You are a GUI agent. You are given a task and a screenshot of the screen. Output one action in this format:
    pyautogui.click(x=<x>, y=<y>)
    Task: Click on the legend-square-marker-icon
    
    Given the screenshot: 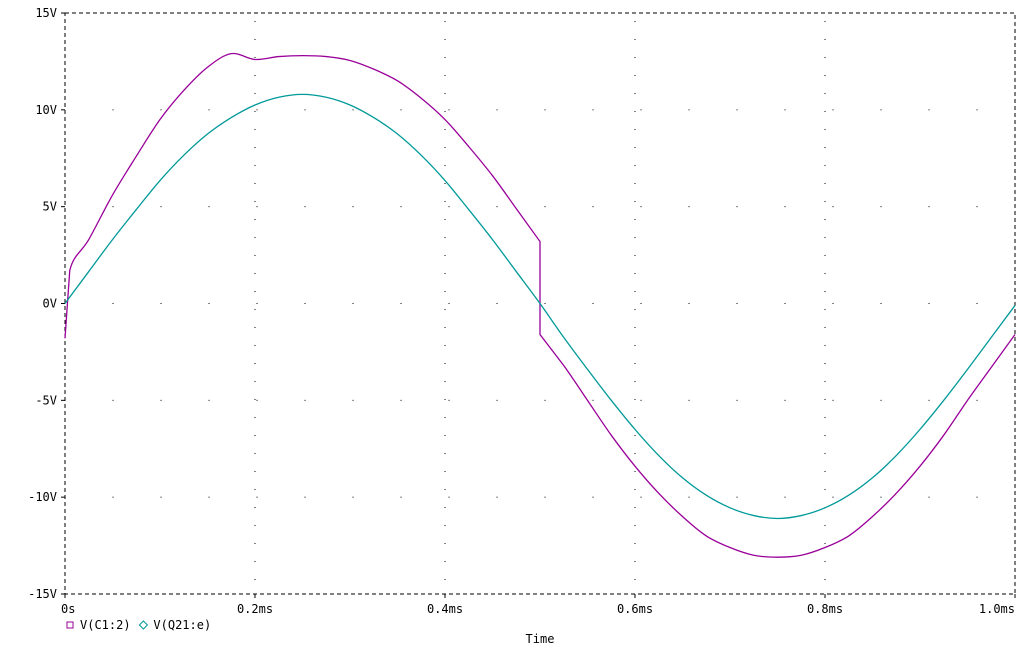 What is the action you would take?
    pyautogui.click(x=70, y=625)
    